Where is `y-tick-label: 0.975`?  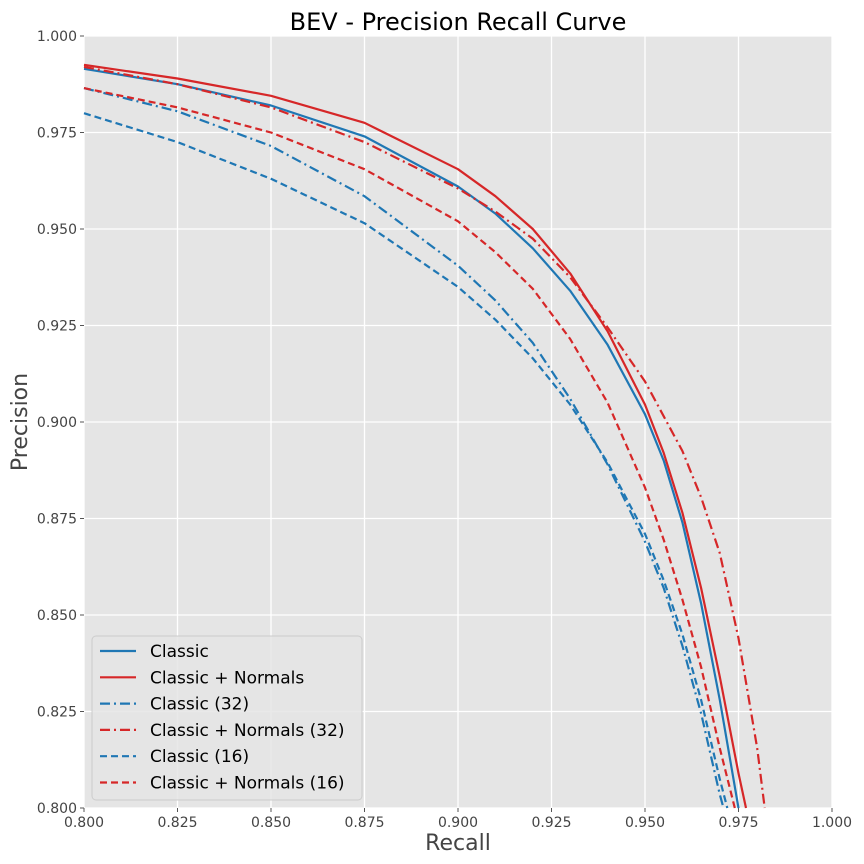
y-tick-label: 0.975 is located at coordinates (57, 134).